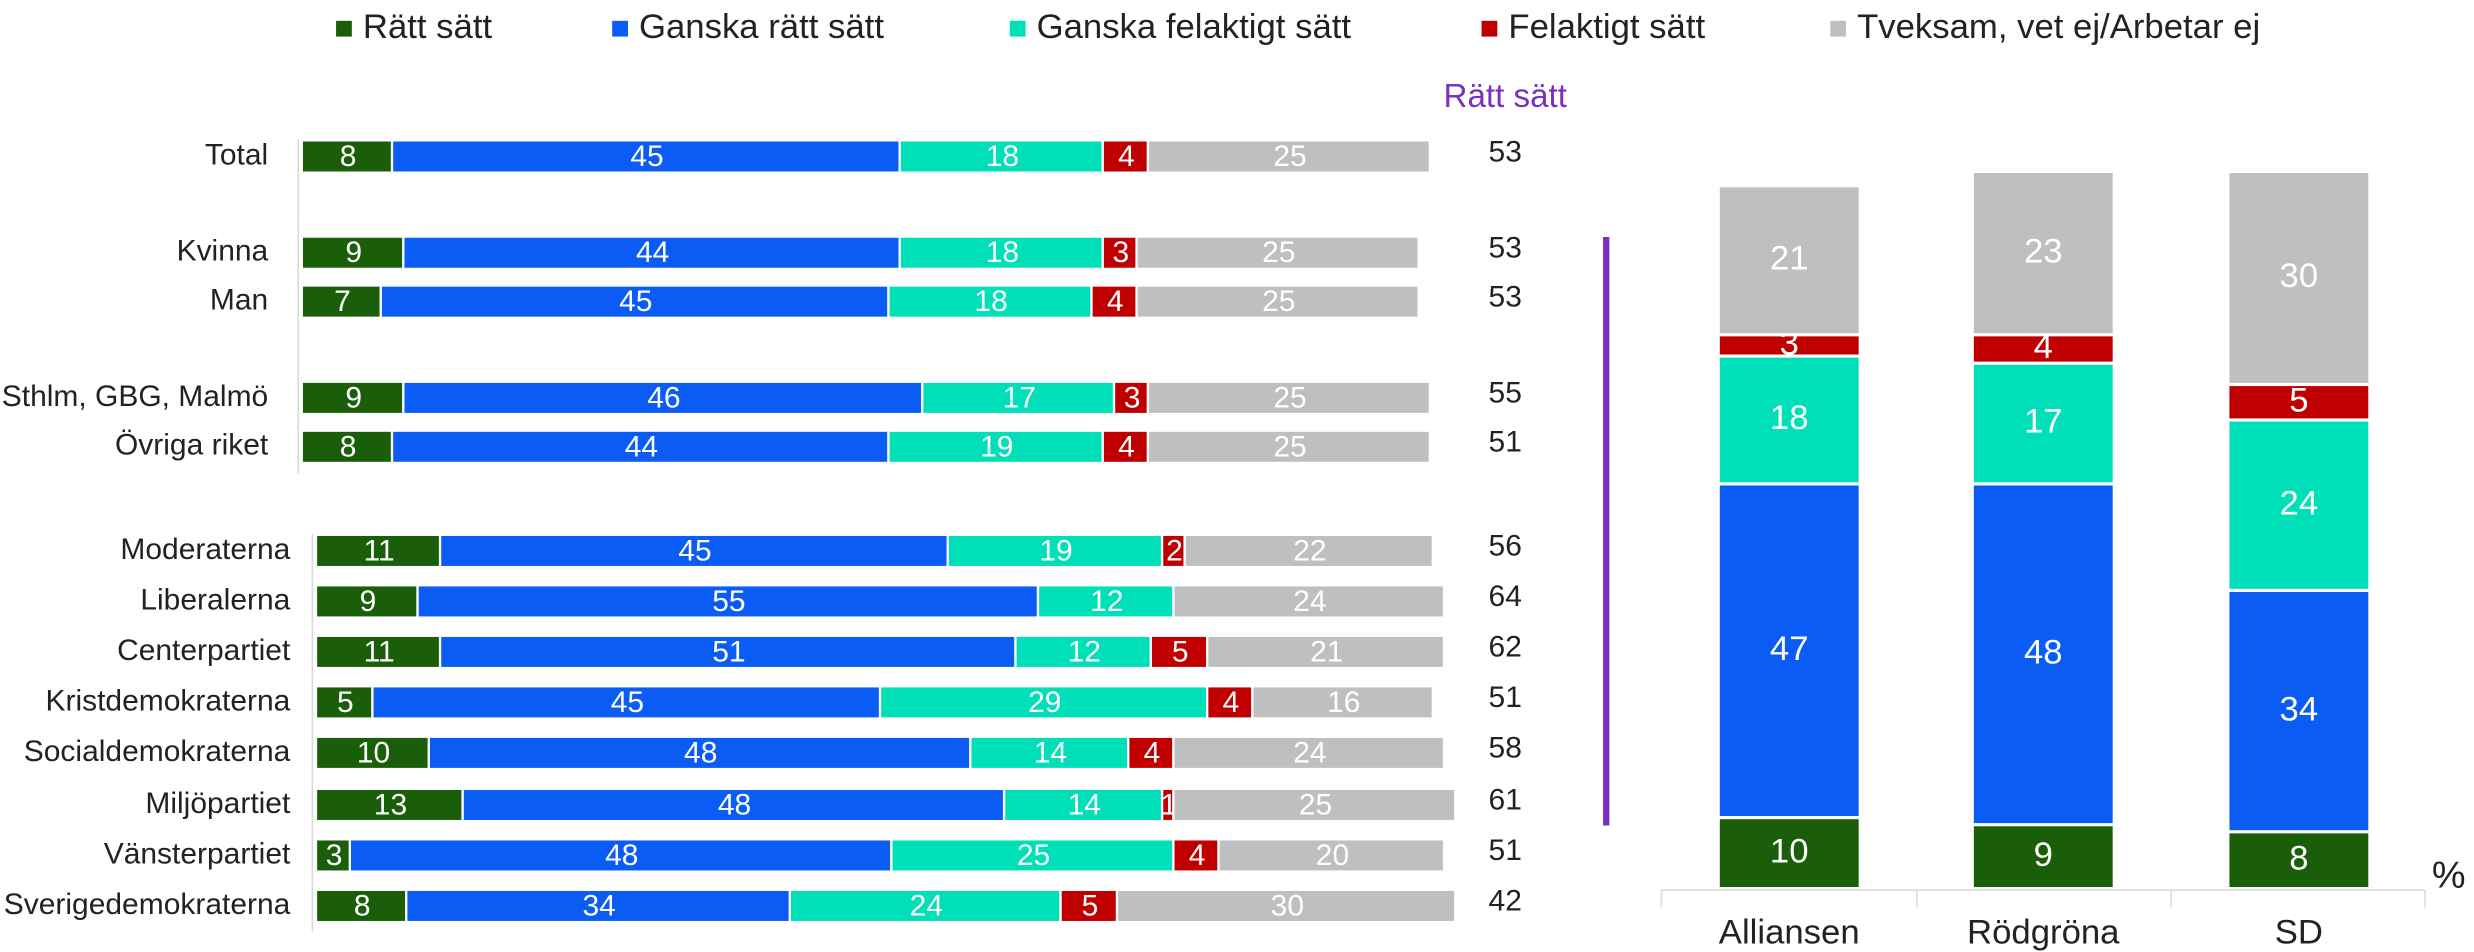 This screenshot has width=2474, height=952. I want to click on total-label: 55, so click(1505, 393).